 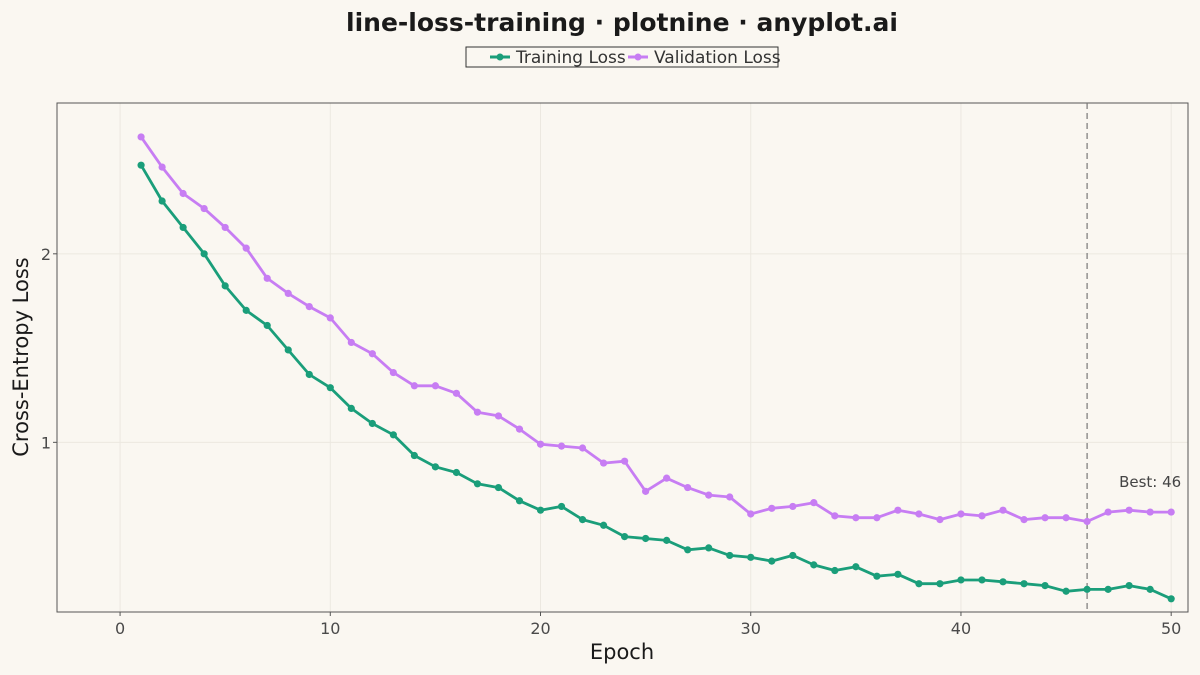 I want to click on annotations: Best: 46, so click(x=1133, y=357).